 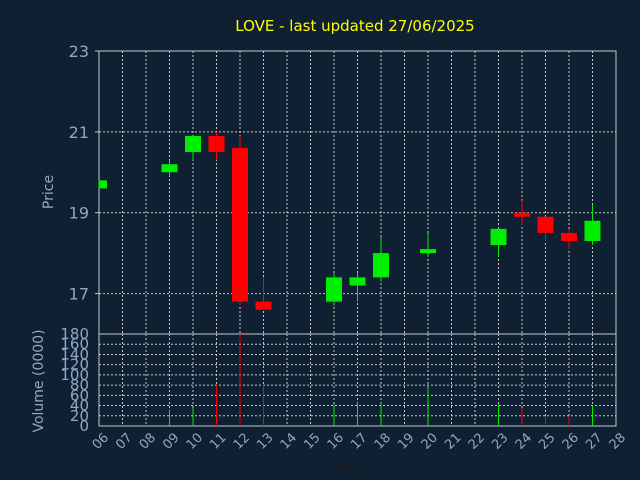 What do you see at coordinates (354, 26) in the screenshot?
I see `chart-title: LOVE - last updated 27/06/2025` at bounding box center [354, 26].